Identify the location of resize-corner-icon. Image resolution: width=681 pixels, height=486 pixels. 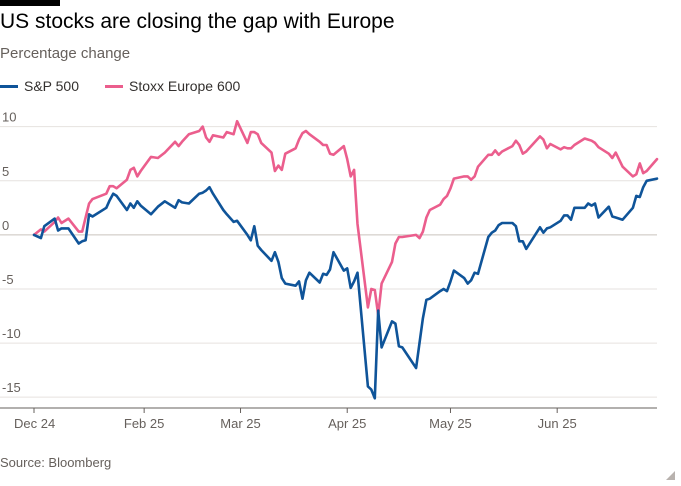
(670, 475).